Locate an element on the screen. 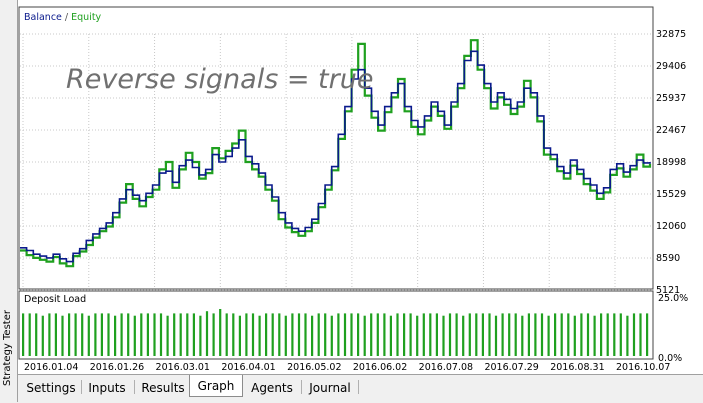 The height and width of the screenshot is (403, 703). legend-equity: Equity is located at coordinates (86, 17).